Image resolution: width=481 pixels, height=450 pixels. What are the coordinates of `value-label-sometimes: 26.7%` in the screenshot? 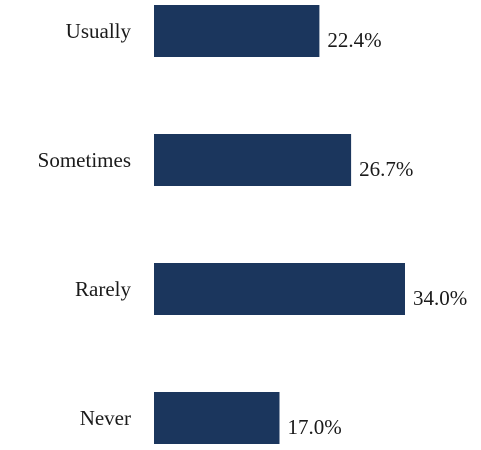 It's located at (386, 169).